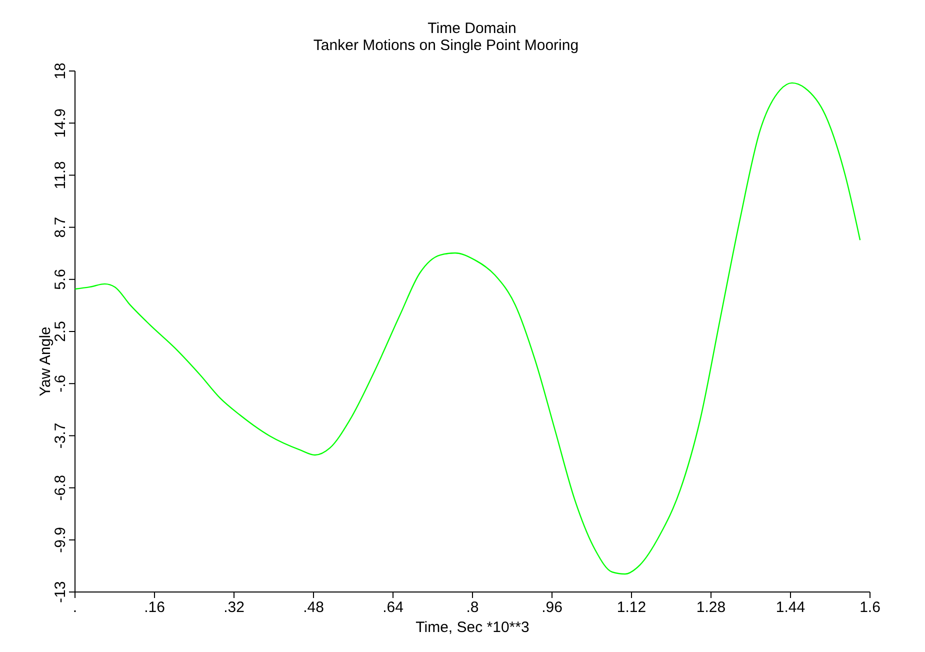 This screenshot has width=925, height=652. What do you see at coordinates (791, 607) in the screenshot?
I see `x-tick-label: 1.44` at bounding box center [791, 607].